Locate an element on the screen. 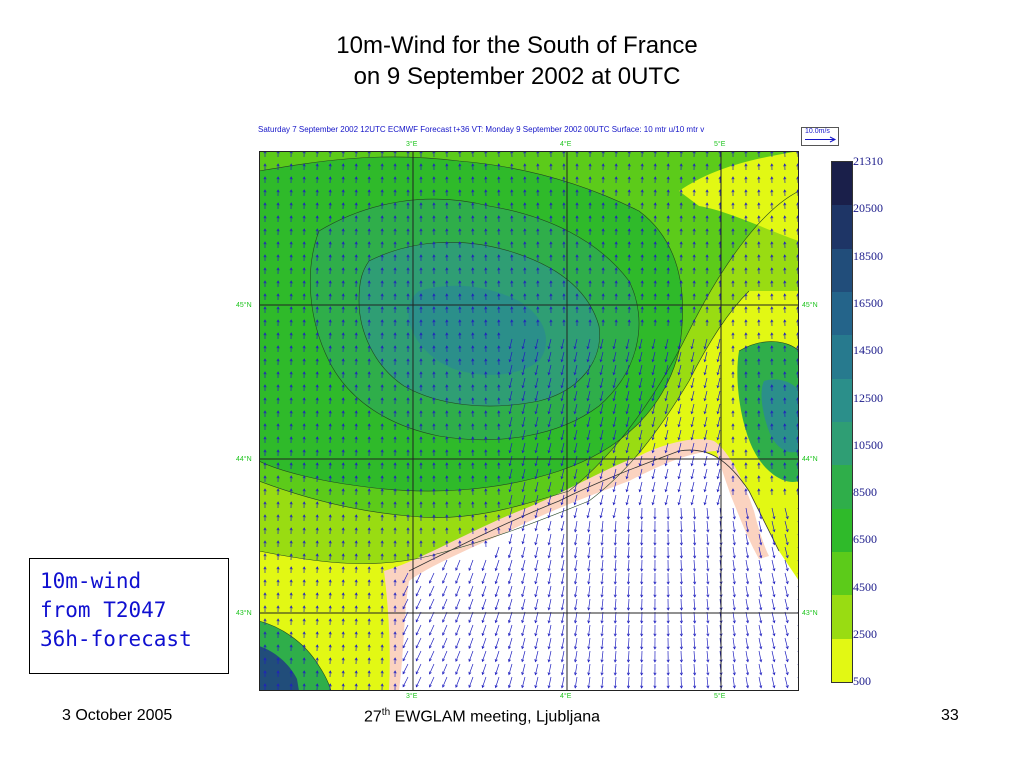 The height and width of the screenshot is (768, 1024). colorbar-label: 18500 is located at coordinates (868, 255).